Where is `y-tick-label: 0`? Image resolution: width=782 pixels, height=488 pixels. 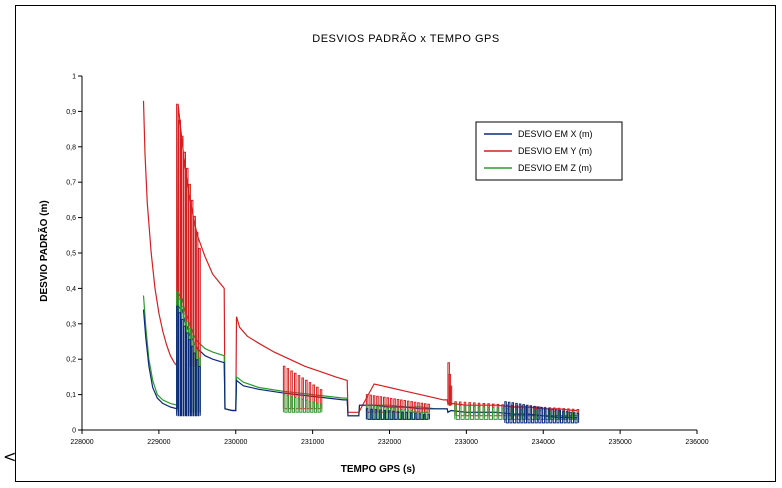 y-tick-label: 0 is located at coordinates (74, 431).